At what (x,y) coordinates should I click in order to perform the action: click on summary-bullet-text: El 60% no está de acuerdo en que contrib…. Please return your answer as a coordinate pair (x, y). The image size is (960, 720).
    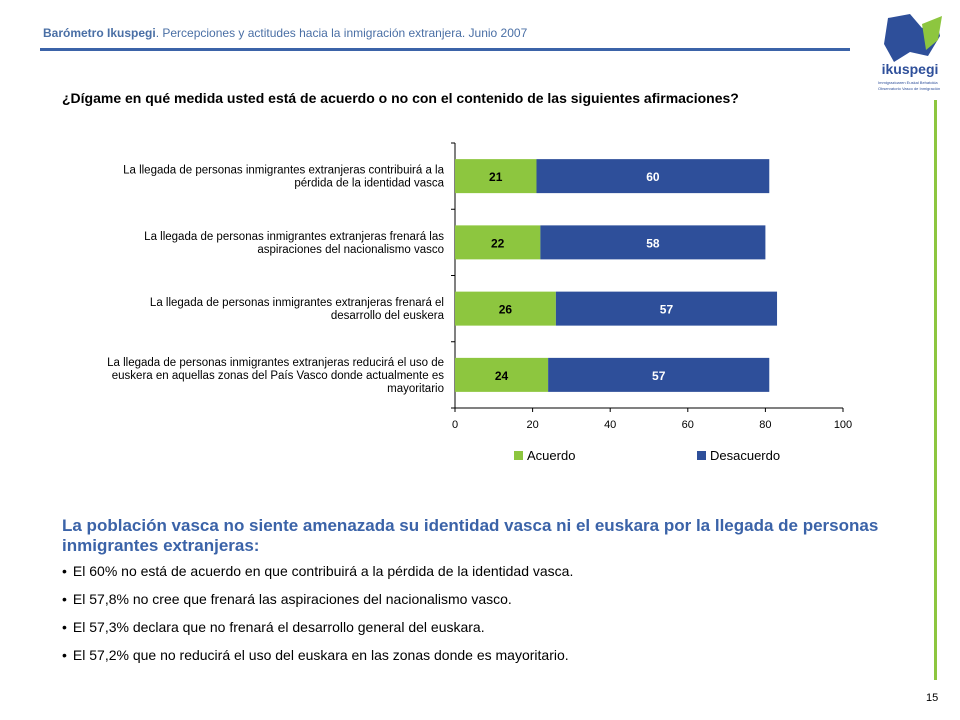
    Looking at the image, I should click on (323, 571).